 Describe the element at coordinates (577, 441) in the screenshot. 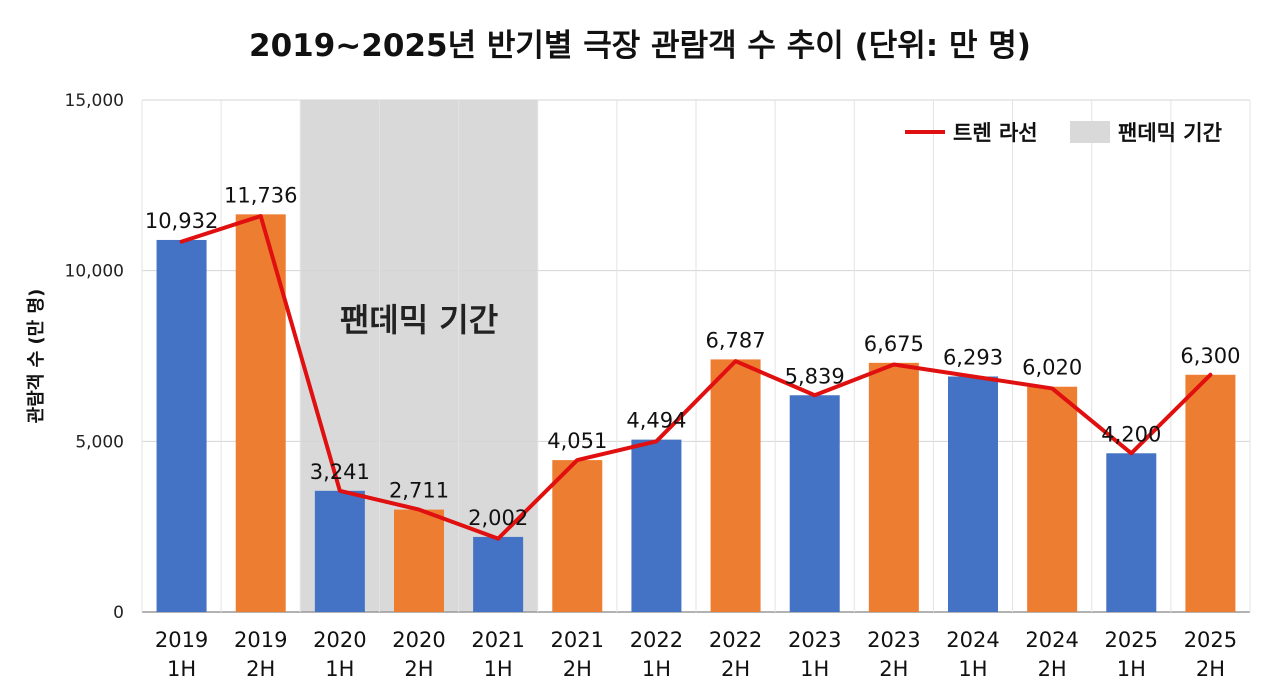

I see `data-label: 4,051` at that location.